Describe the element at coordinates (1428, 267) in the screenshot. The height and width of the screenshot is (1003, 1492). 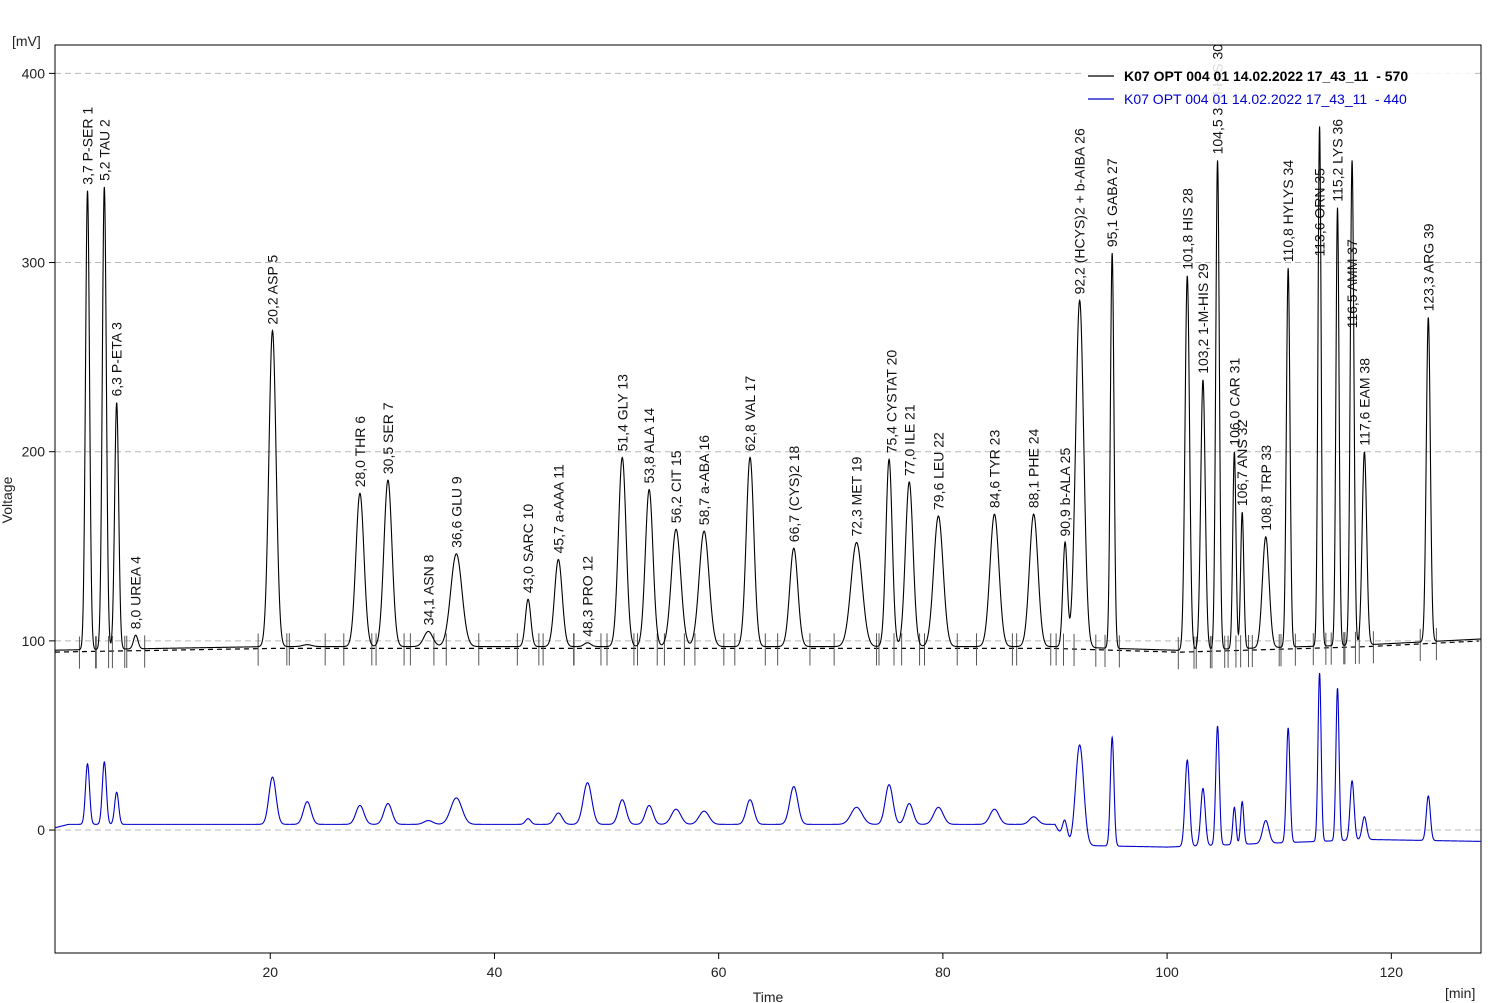
I see `peak-label: 123,3 ARG 39` at that location.